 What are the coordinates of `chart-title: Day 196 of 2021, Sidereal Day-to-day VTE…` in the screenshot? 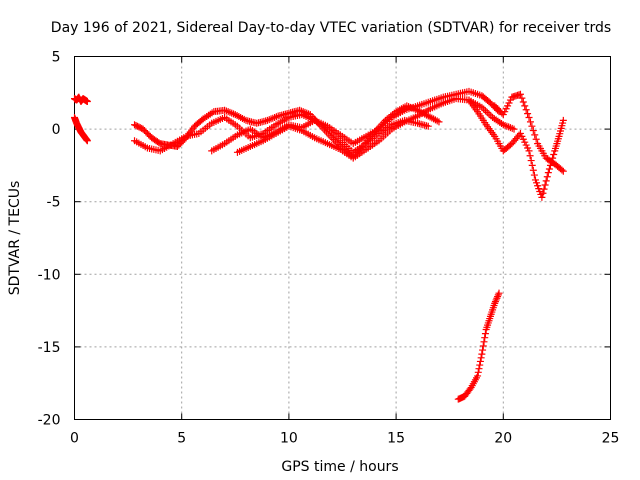 It's located at (331, 28).